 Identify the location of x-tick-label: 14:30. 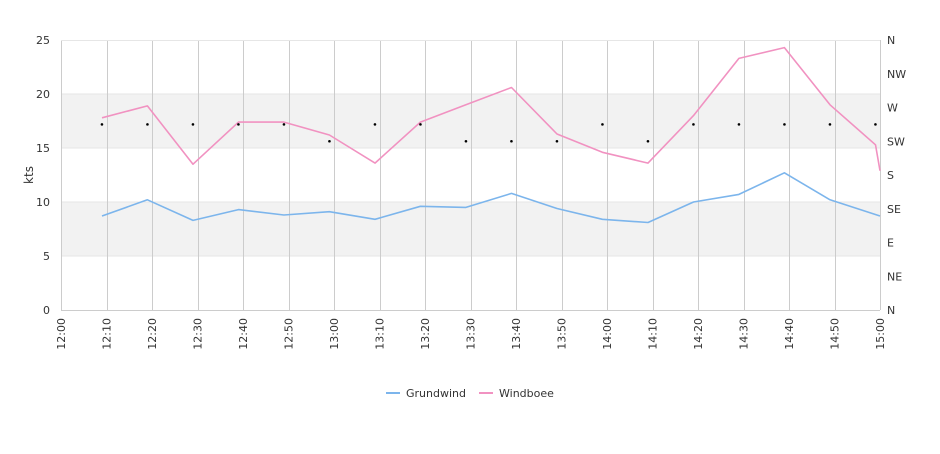
(744, 334).